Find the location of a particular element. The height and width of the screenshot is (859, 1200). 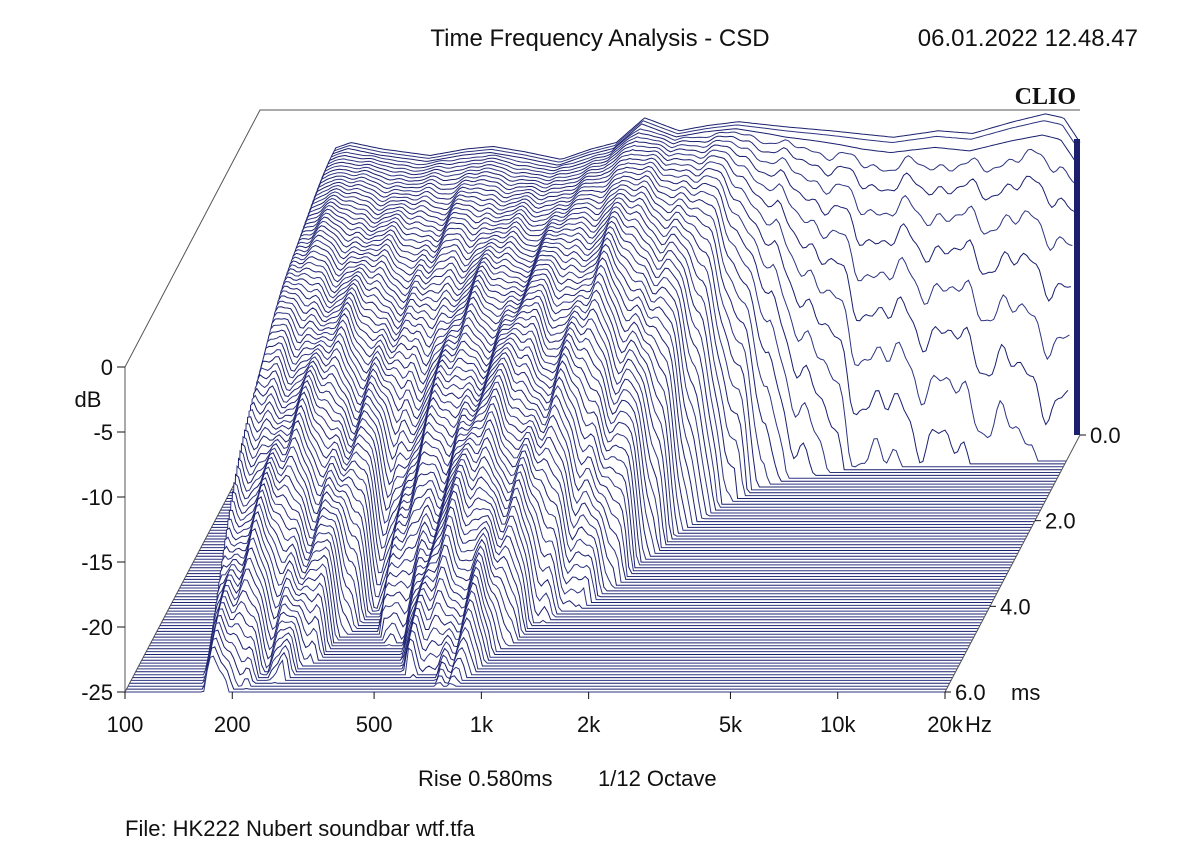

y-tick-label: -15 is located at coordinates (97, 562).